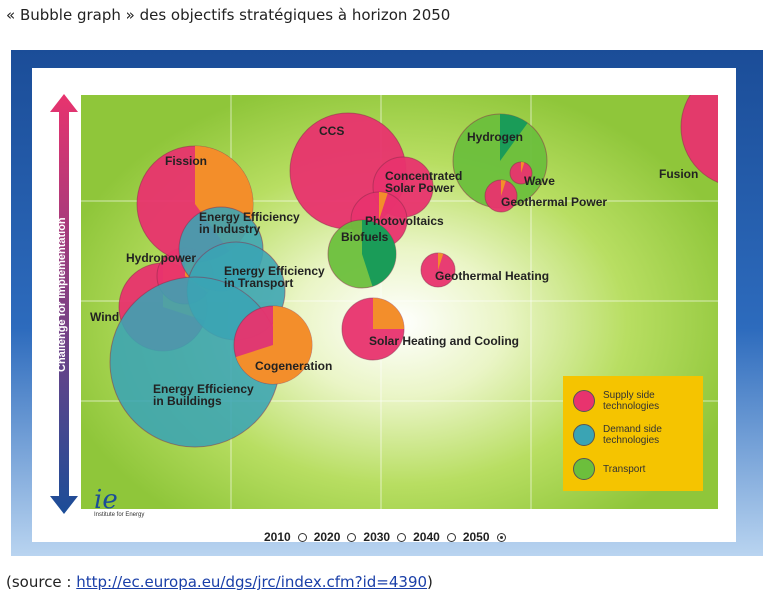 The height and width of the screenshot is (601, 771). What do you see at coordinates (124, 506) in the screenshot?
I see `institute-logo: ie Institute for Energy` at bounding box center [124, 506].